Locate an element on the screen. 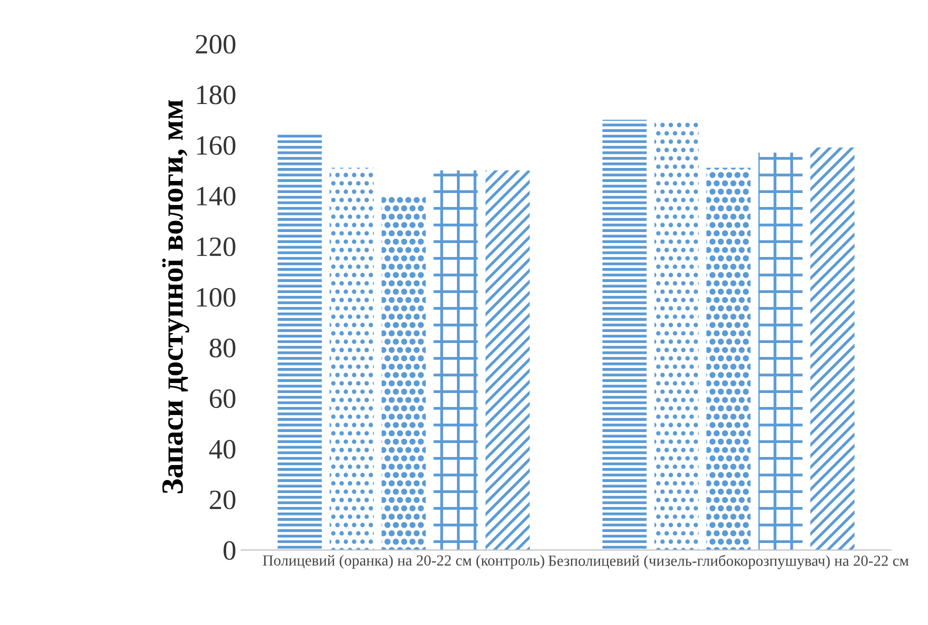 Image resolution: width=928 pixels, height=625 pixels. y-axis-title: Запаси доступної вологи, мм is located at coordinates (176, 297).